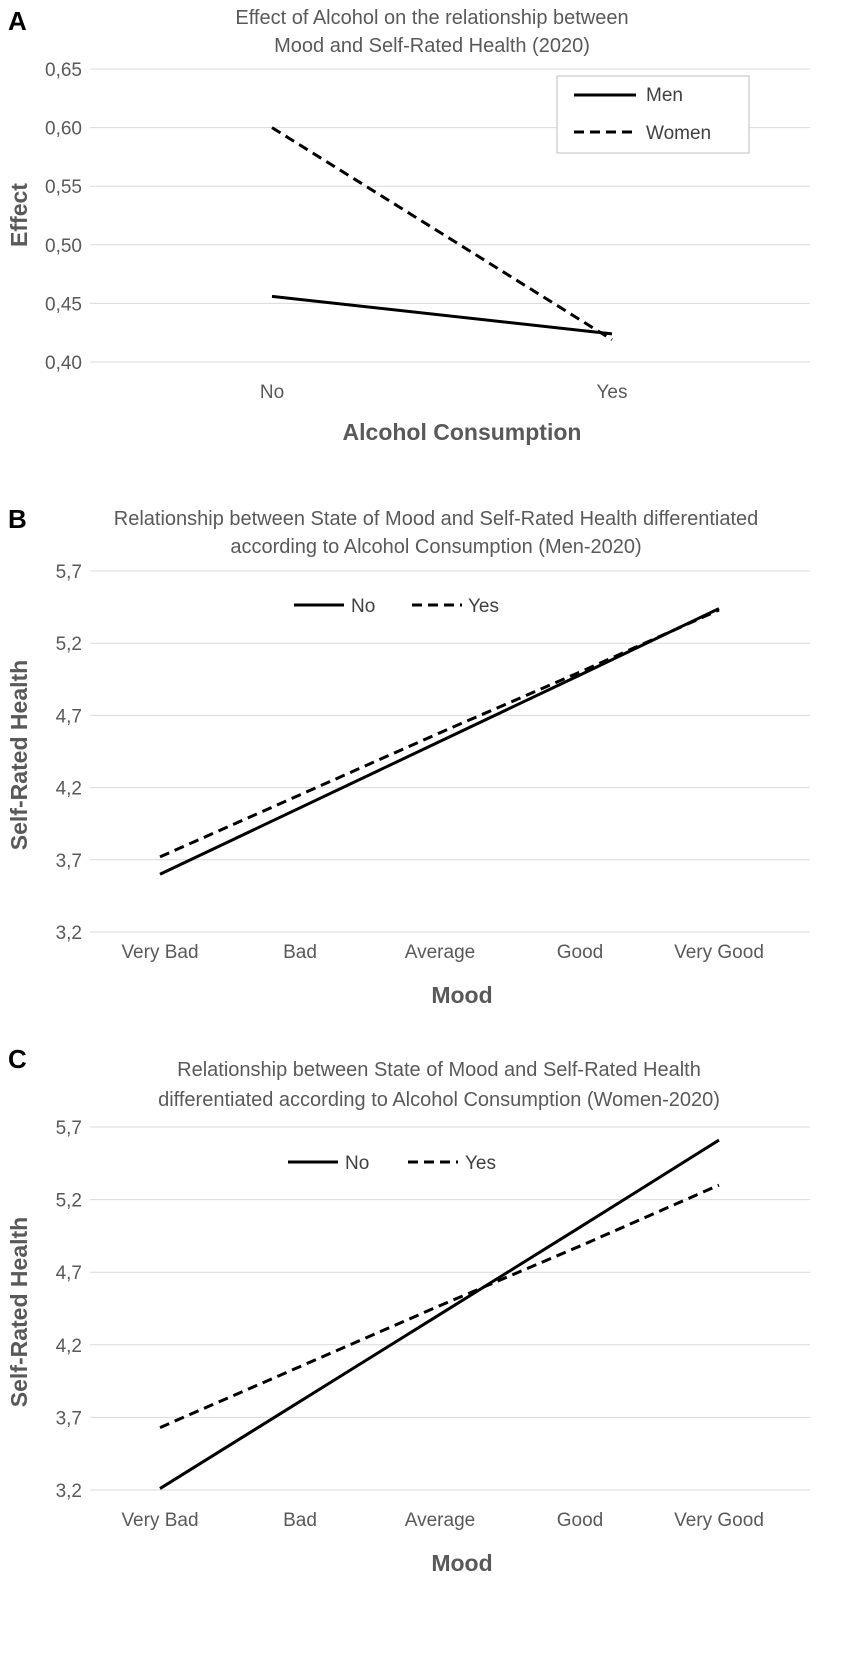 This screenshot has width=851, height=1680. What do you see at coordinates (69, 644) in the screenshot?
I see `panel-b-y-tick-label: 5,2` at bounding box center [69, 644].